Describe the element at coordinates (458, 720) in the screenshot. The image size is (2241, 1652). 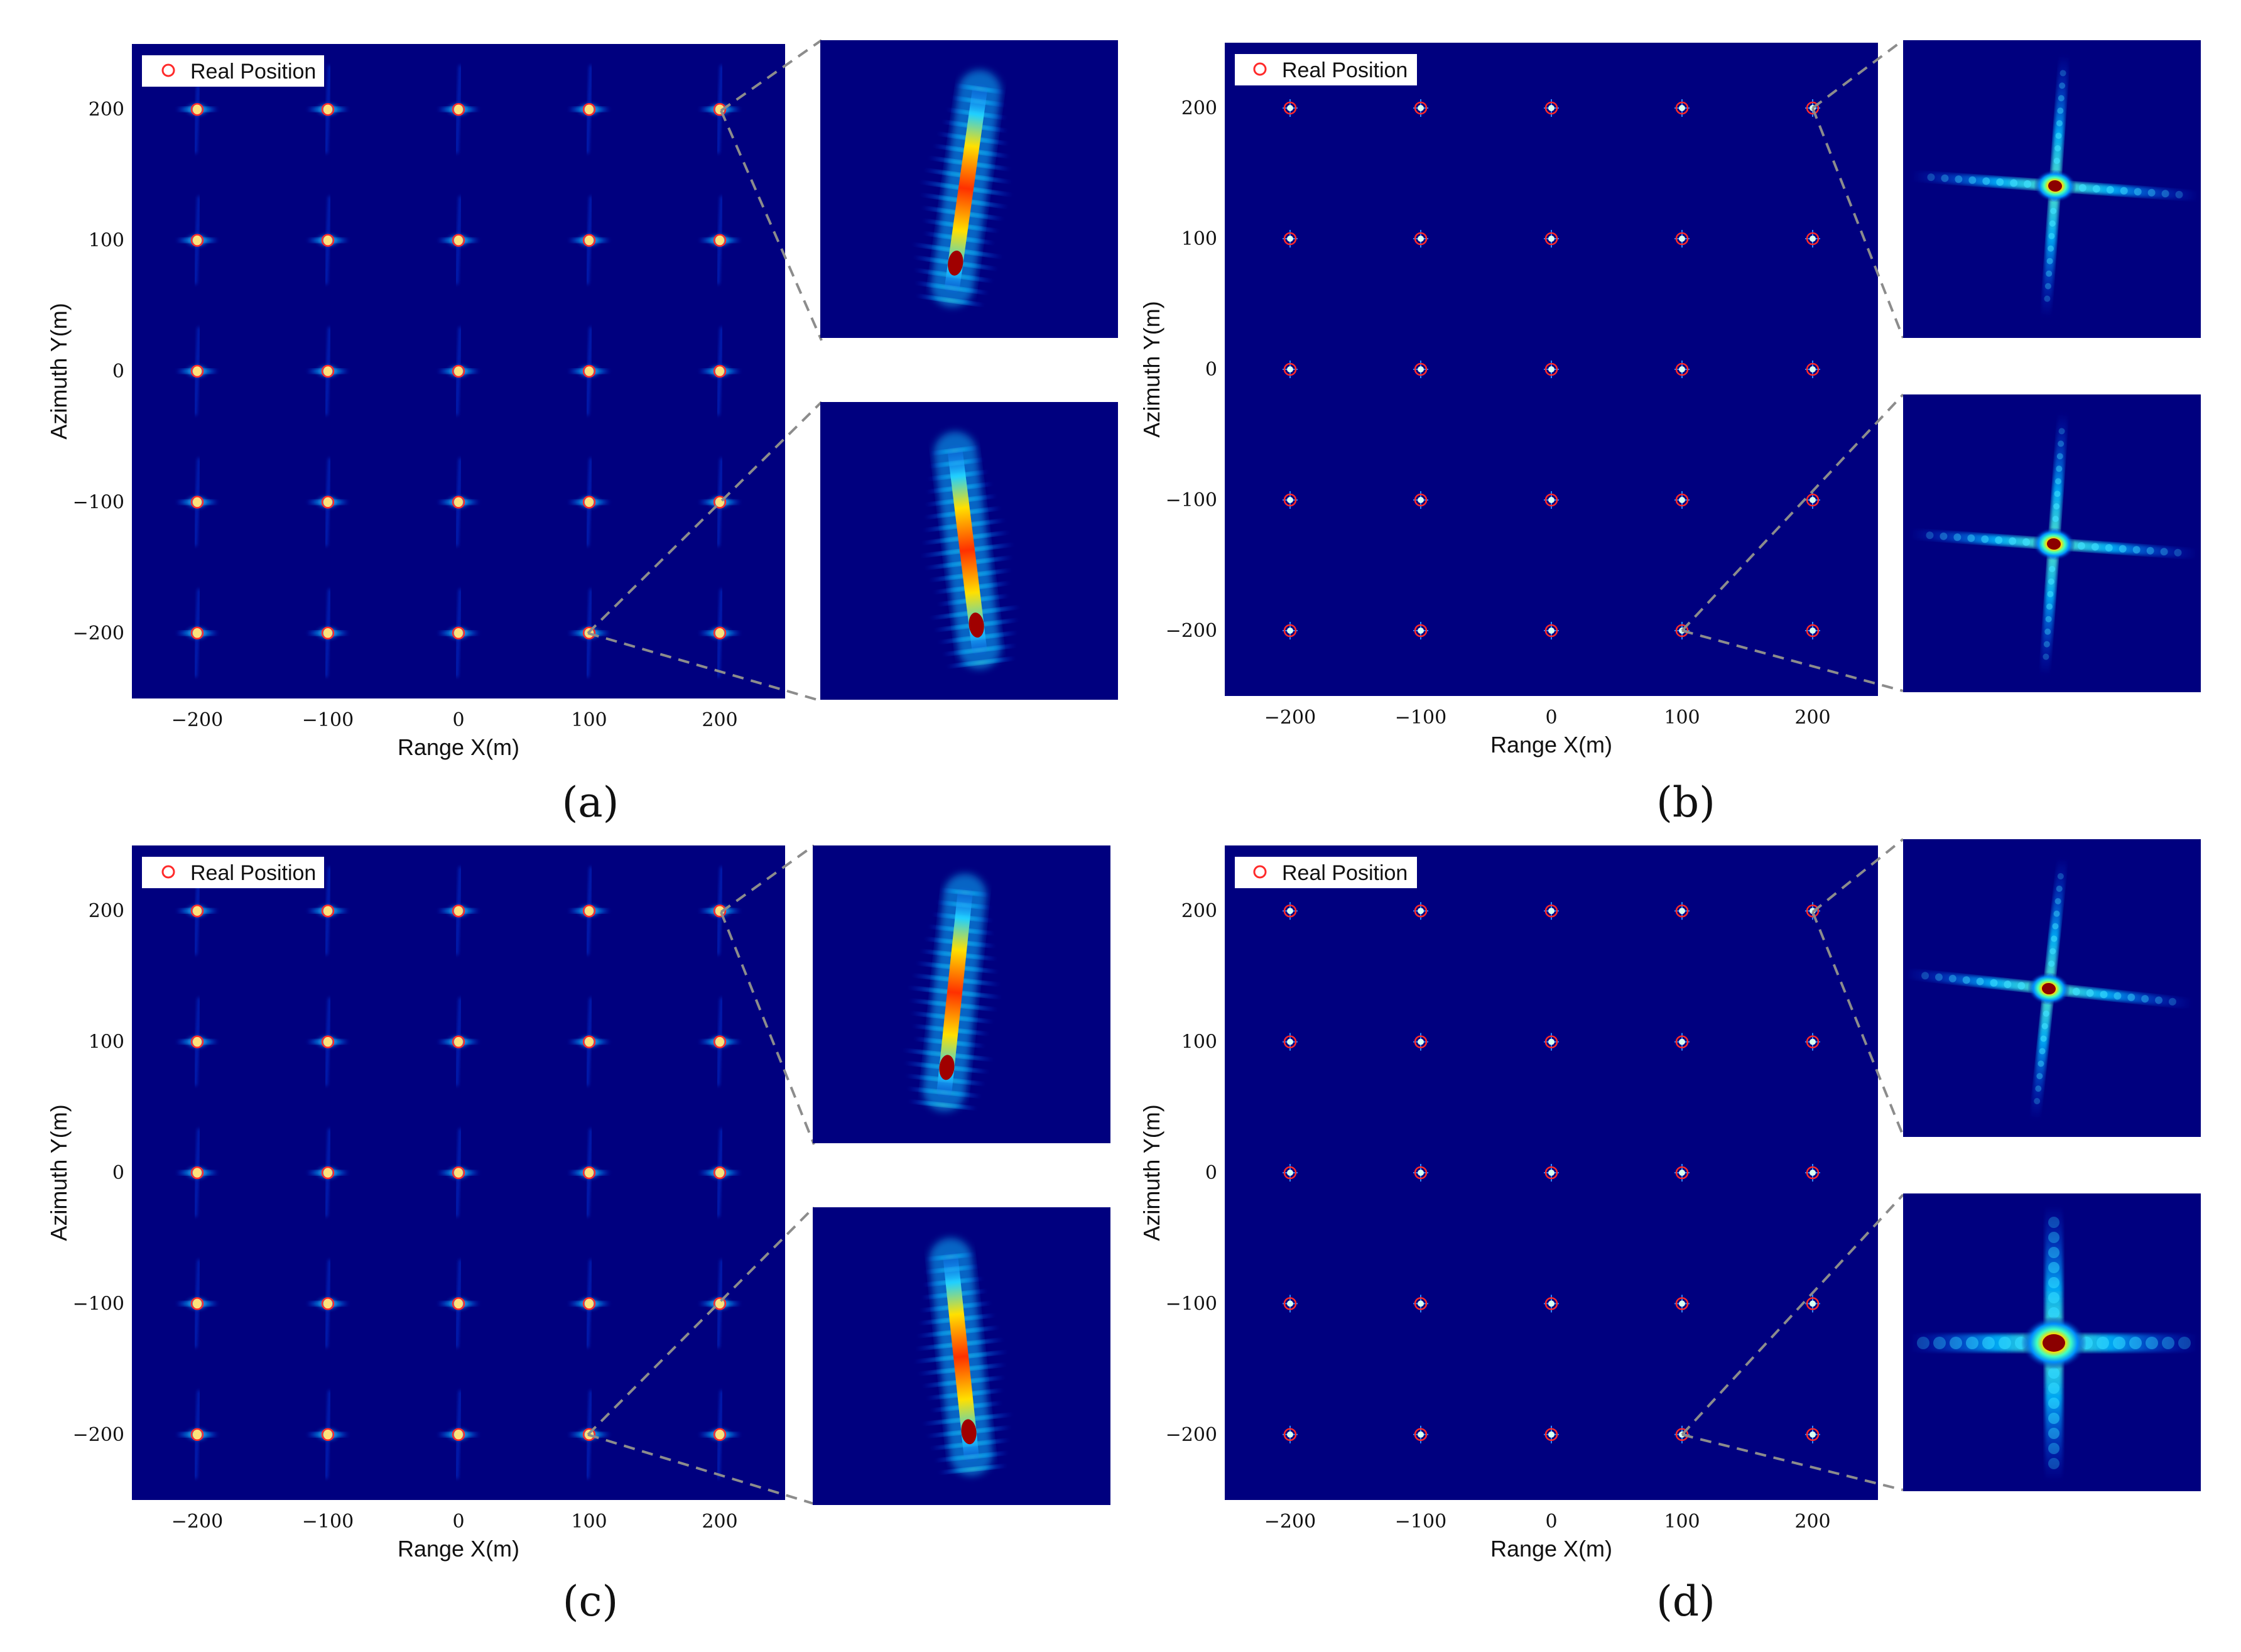
I see `x-tick-label: 0` at that location.